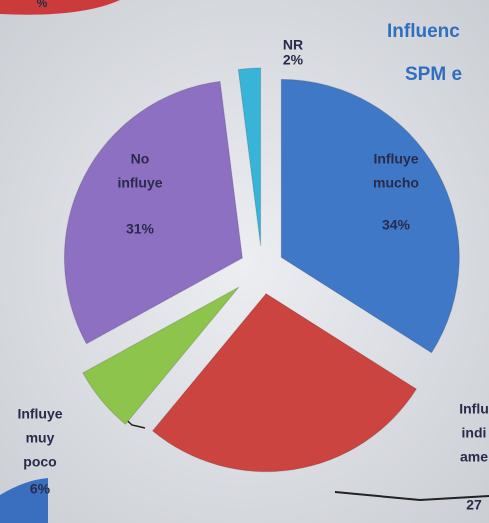  Describe the element at coordinates (42, 5) in the screenshot. I see `corner-fragment: %` at that location.